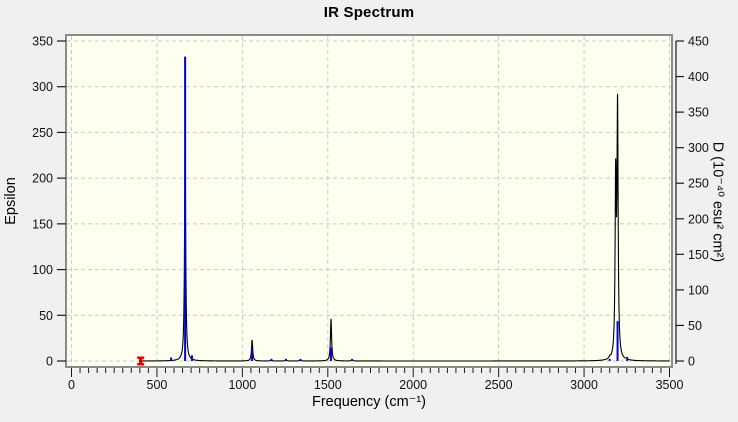  I want to click on svg-text: 1000, so click(242, 385).